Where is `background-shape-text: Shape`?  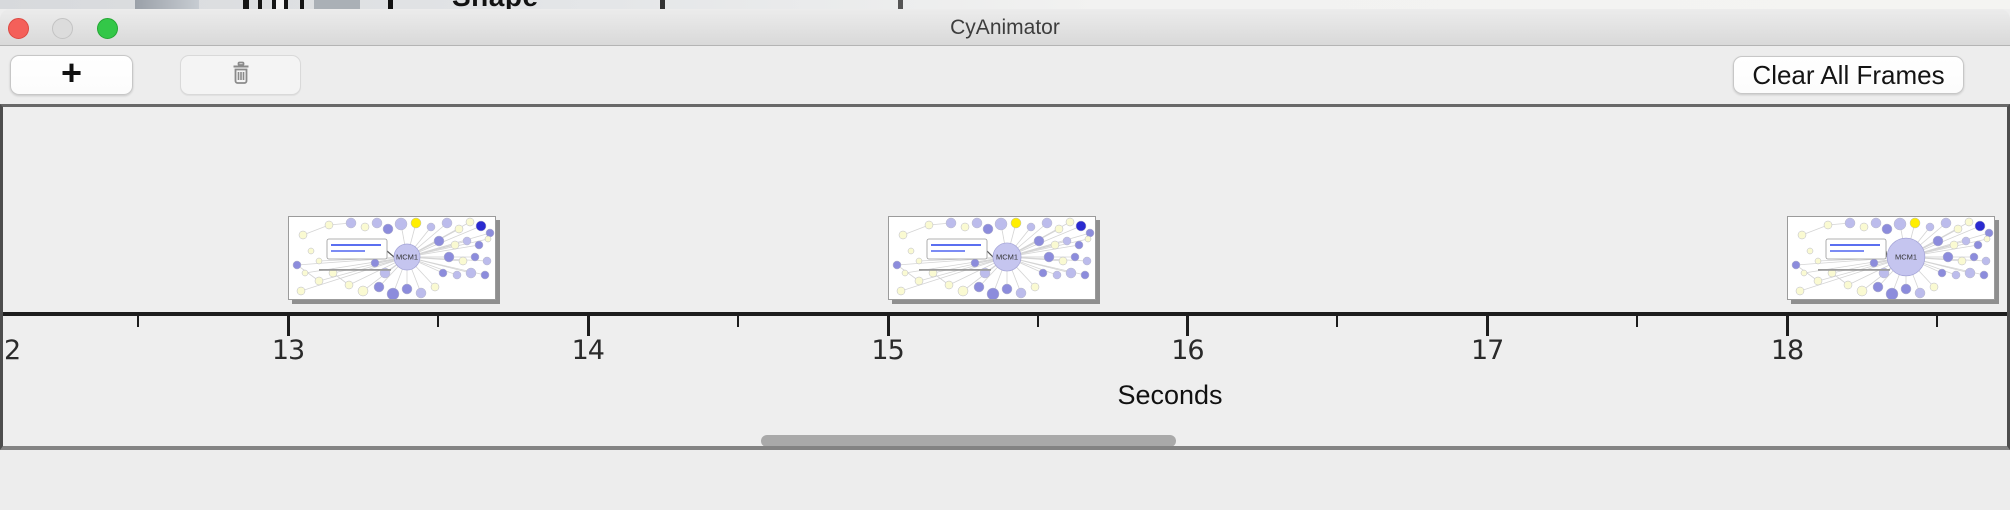 background-shape-text: Shape is located at coordinates (512, 4).